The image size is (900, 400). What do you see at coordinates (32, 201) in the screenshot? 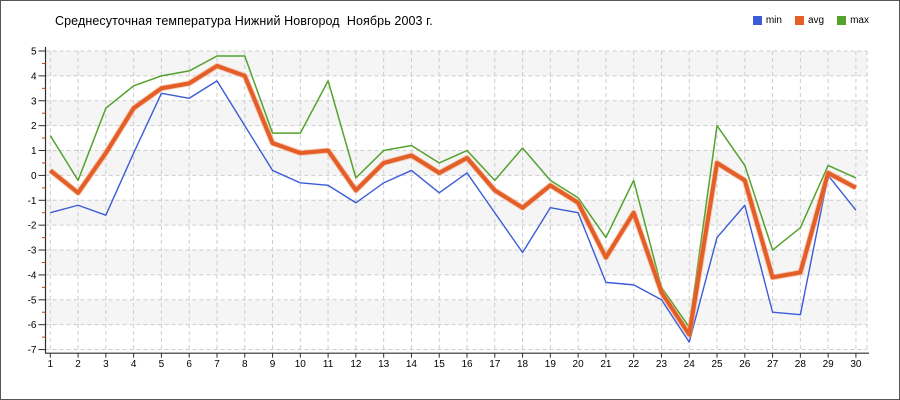
I see `y-tick-label: -1` at bounding box center [32, 201].